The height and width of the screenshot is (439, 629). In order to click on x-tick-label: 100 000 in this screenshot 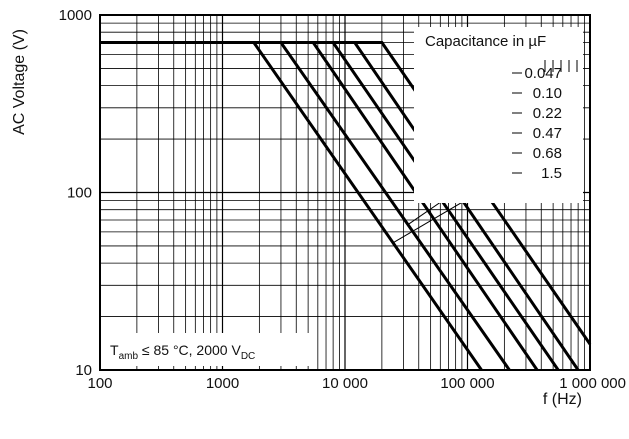, I will do `click(467, 383)`.